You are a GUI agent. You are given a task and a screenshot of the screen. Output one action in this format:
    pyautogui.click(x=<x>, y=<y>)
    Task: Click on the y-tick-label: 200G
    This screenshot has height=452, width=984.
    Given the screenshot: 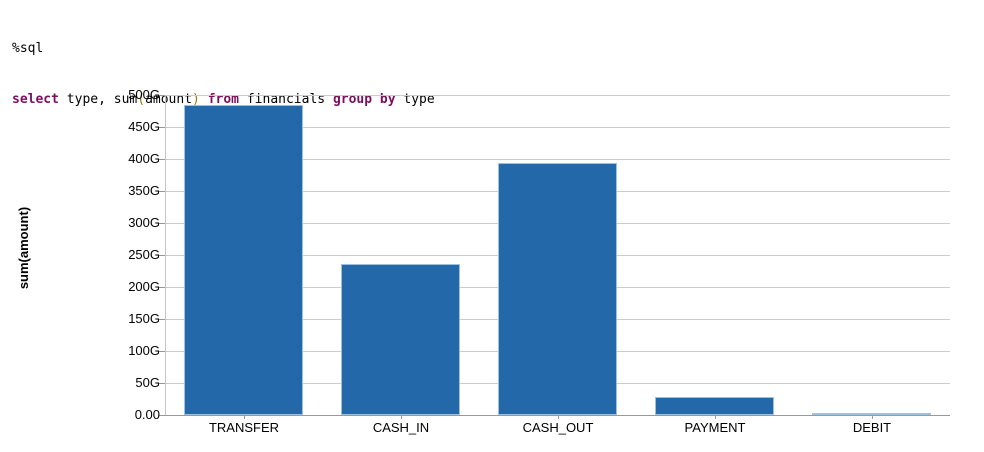 What is the action you would take?
    pyautogui.click(x=144, y=286)
    